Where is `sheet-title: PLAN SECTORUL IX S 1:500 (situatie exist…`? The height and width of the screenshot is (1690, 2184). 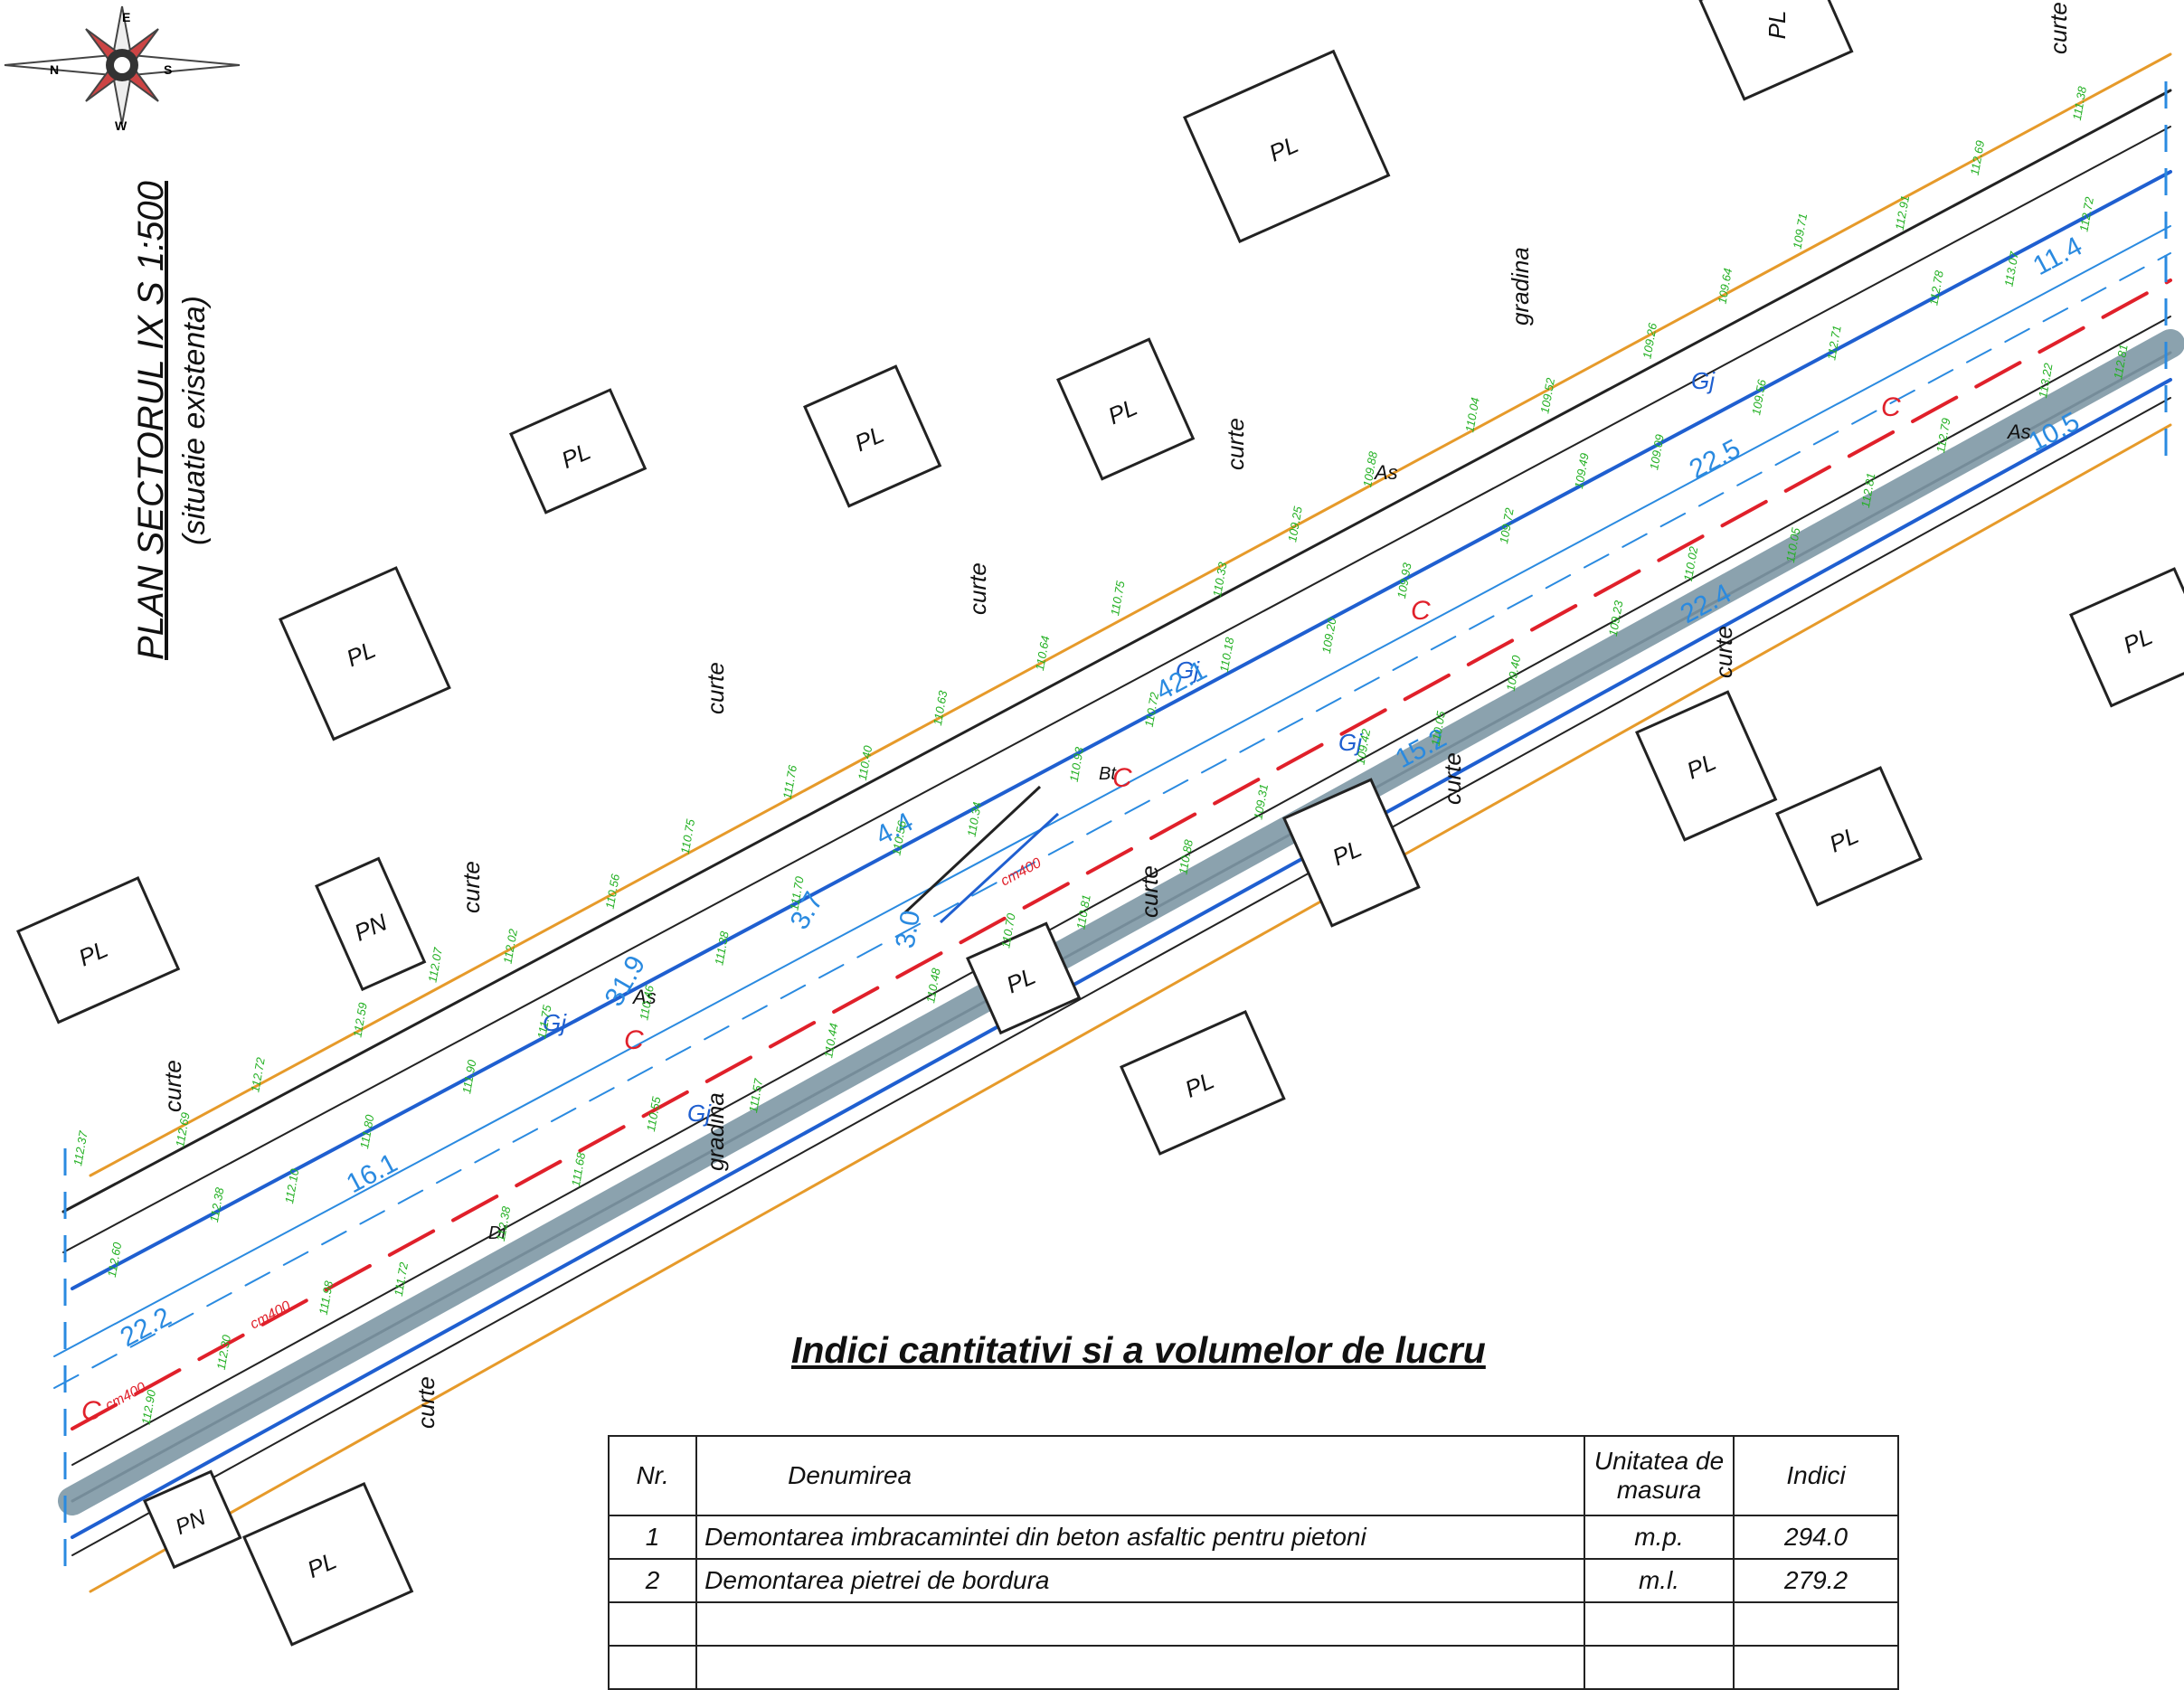 sheet-title: PLAN SECTORUL IX S 1:500 (situatie exist… is located at coordinates (172, 420).